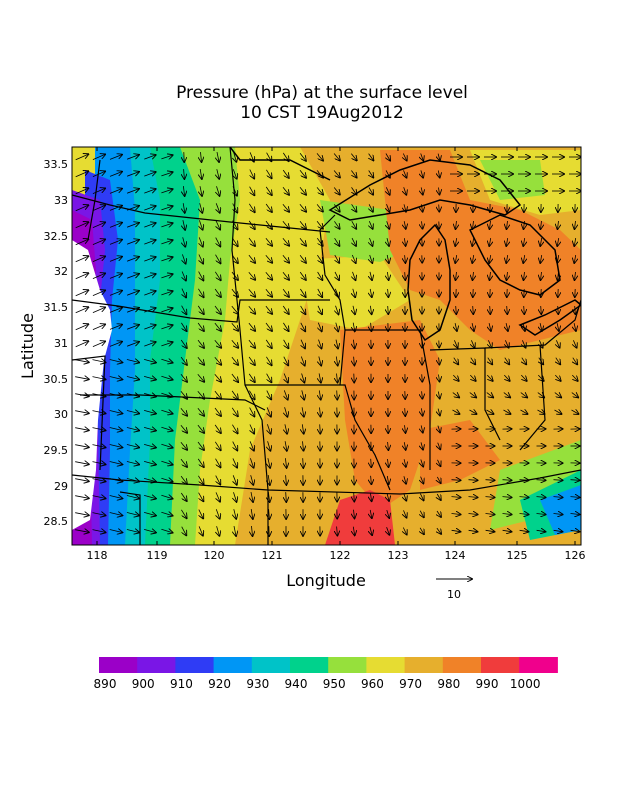 The height and width of the screenshot is (800, 618). Describe the element at coordinates (448, 684) in the screenshot. I see `colorbar-label: 980` at that location.